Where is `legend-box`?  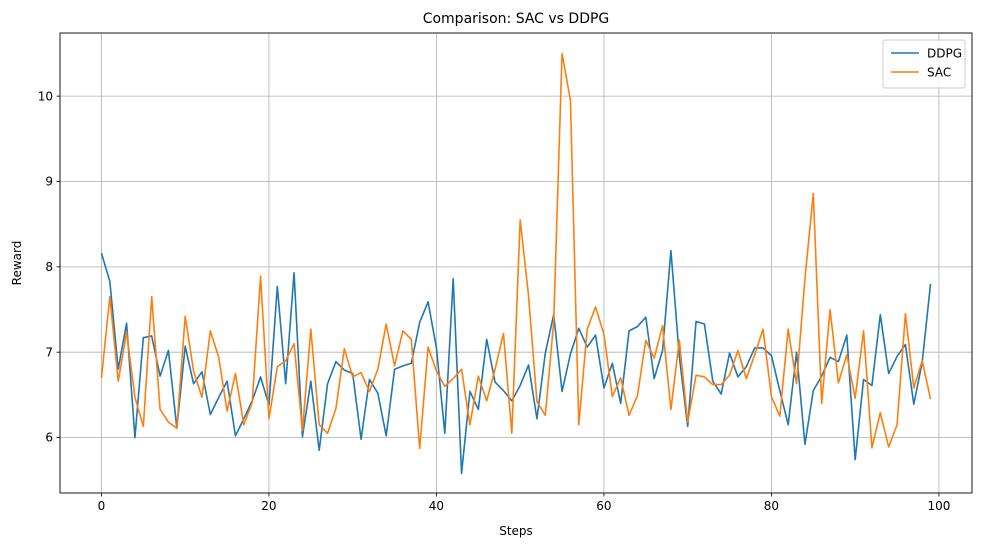
legend-box is located at coordinates (924, 64).